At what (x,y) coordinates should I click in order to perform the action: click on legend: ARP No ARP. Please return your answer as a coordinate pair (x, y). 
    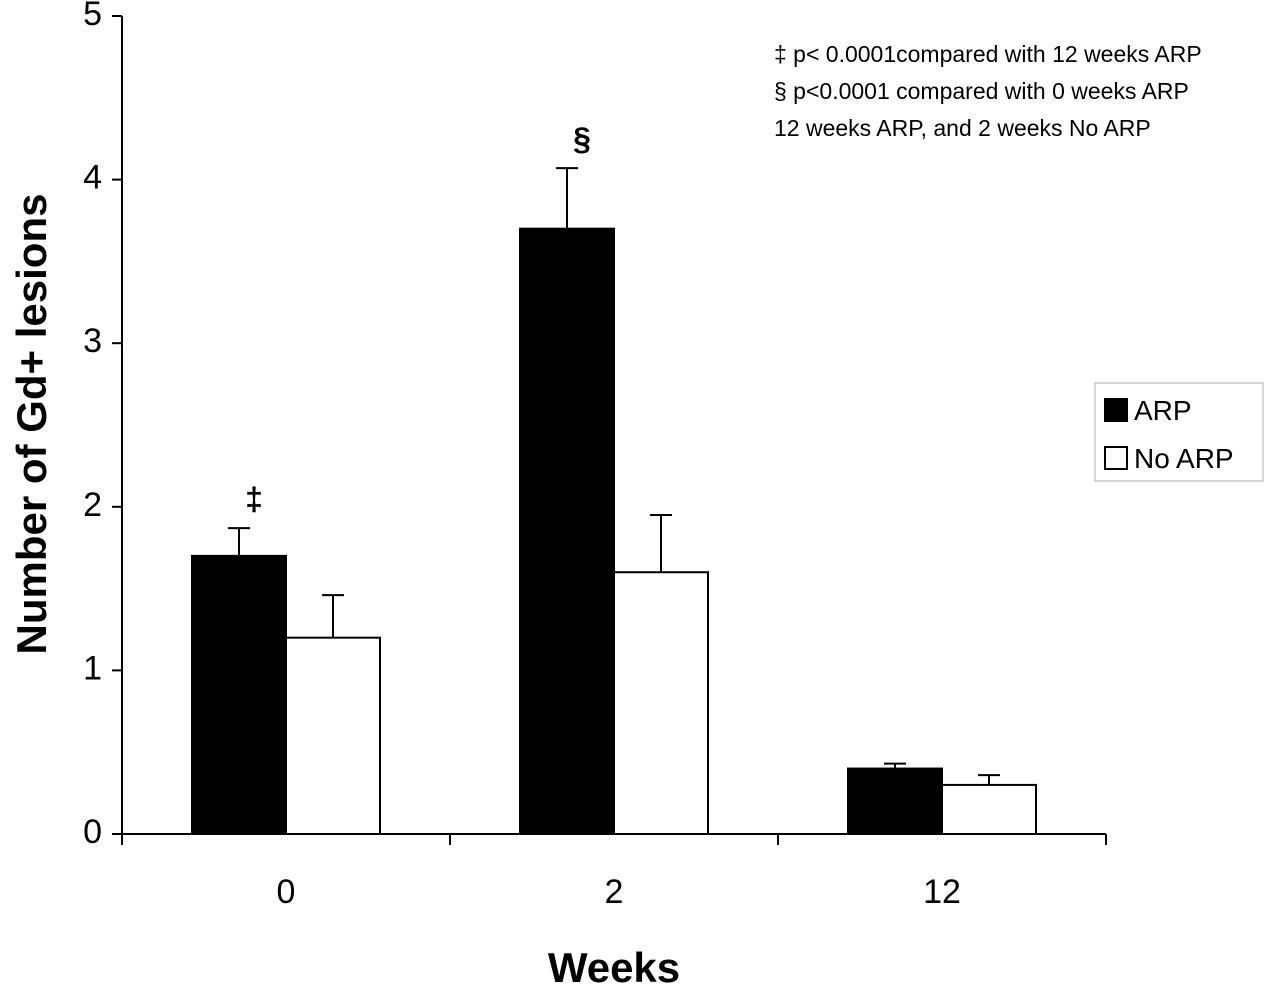
    Looking at the image, I should click on (1179, 432).